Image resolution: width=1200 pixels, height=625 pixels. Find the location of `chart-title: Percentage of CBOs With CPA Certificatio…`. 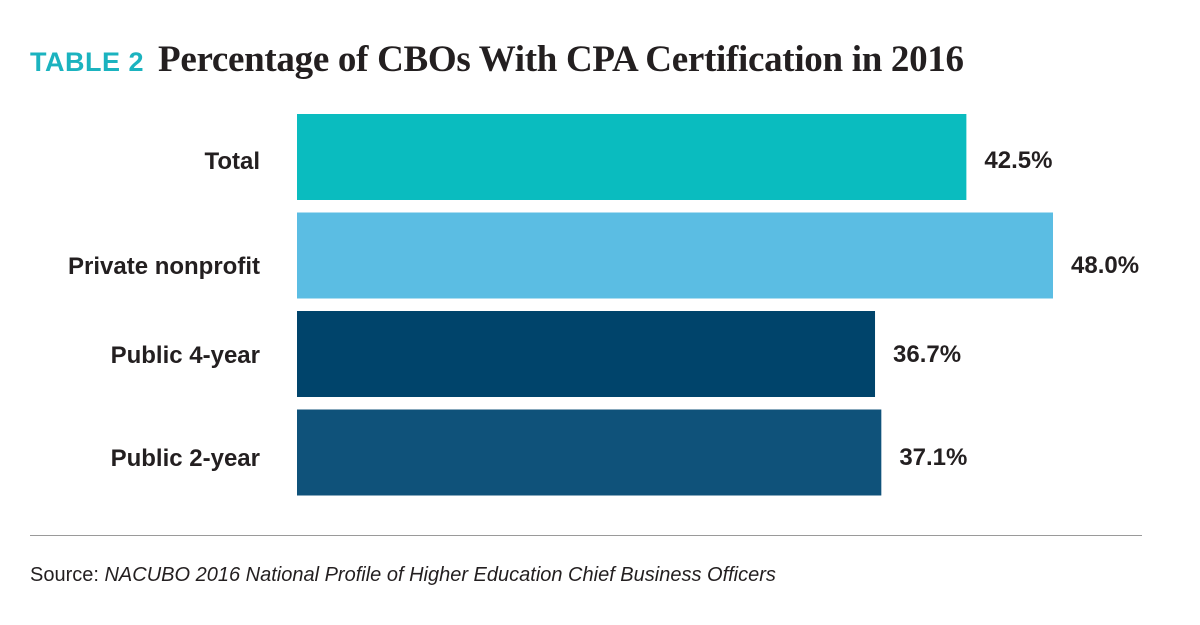

chart-title: Percentage of CBOs With CPA Certificatio… is located at coordinates (561, 59).